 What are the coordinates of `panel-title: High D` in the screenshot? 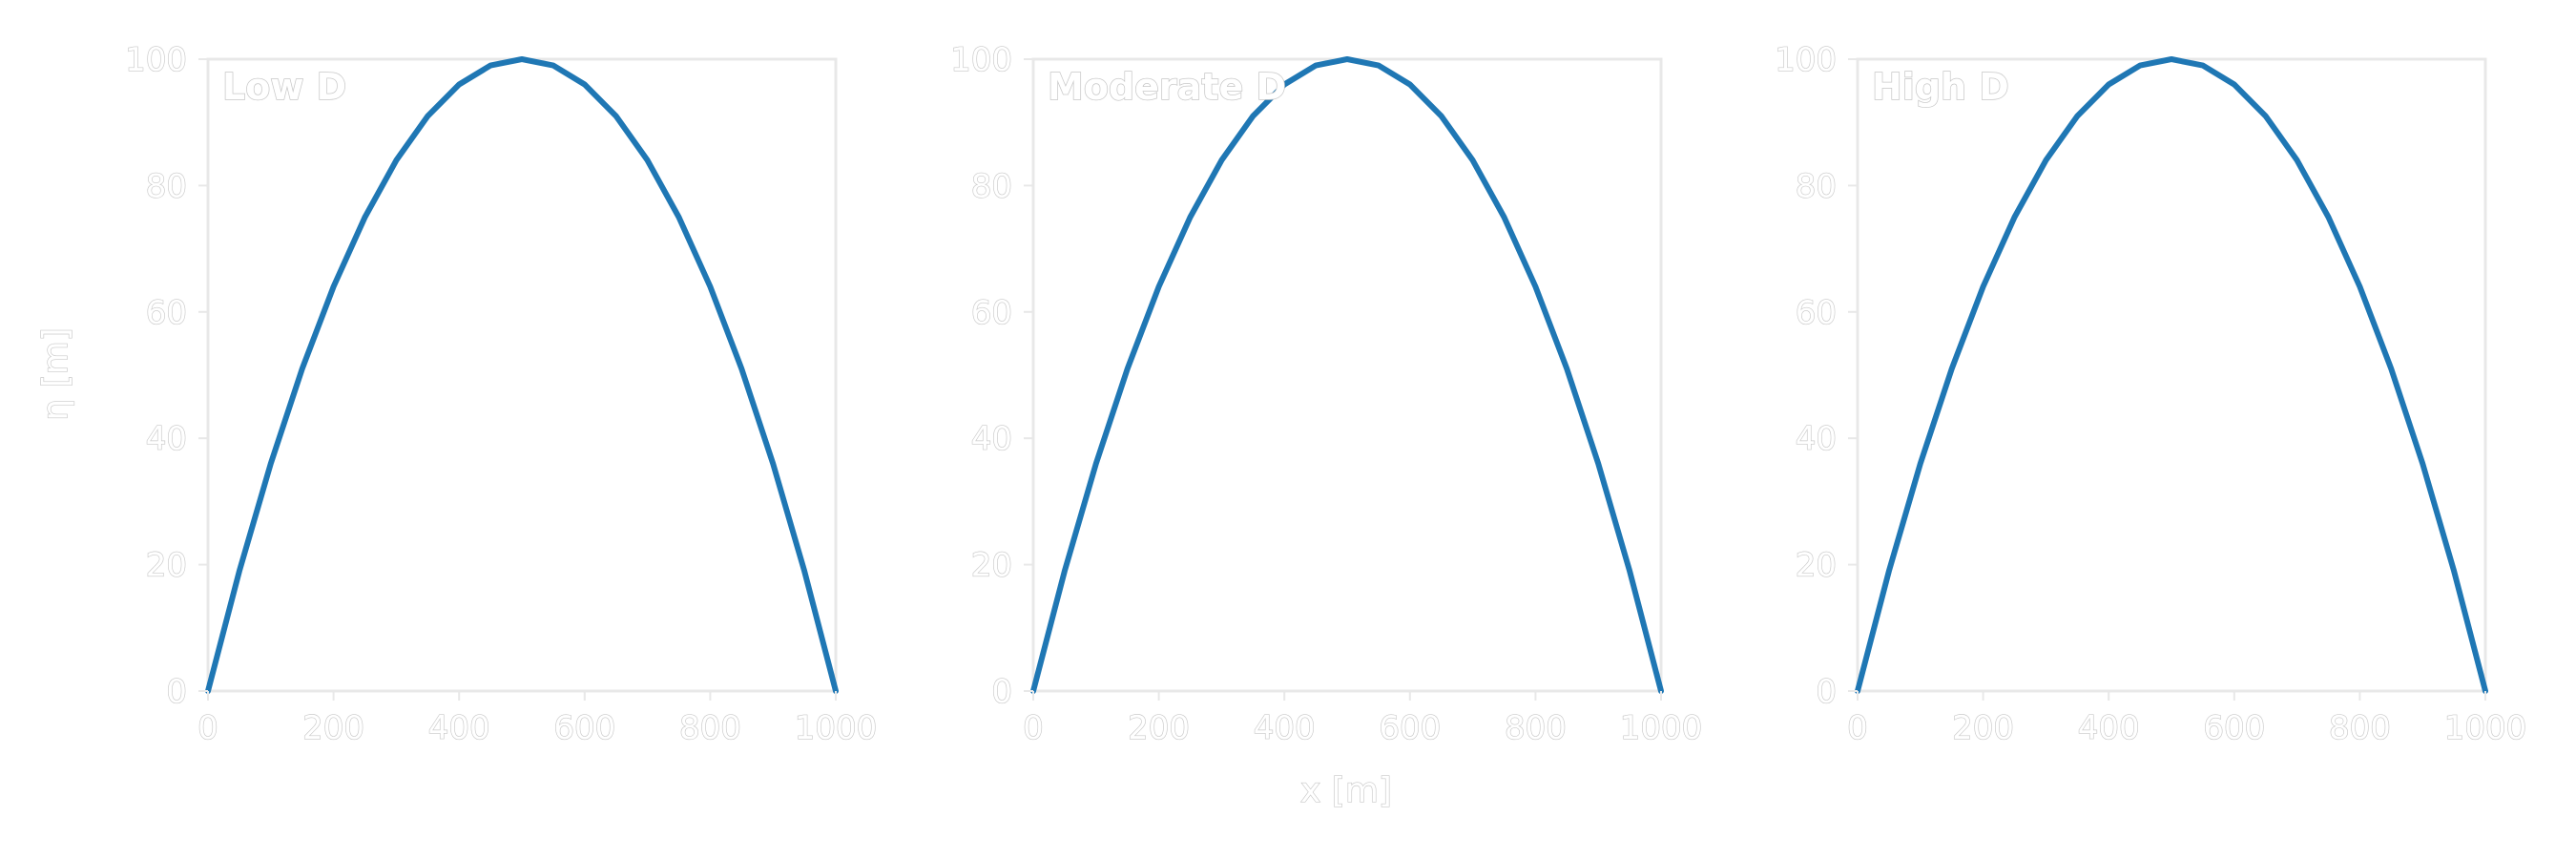 It's located at (1940, 87).